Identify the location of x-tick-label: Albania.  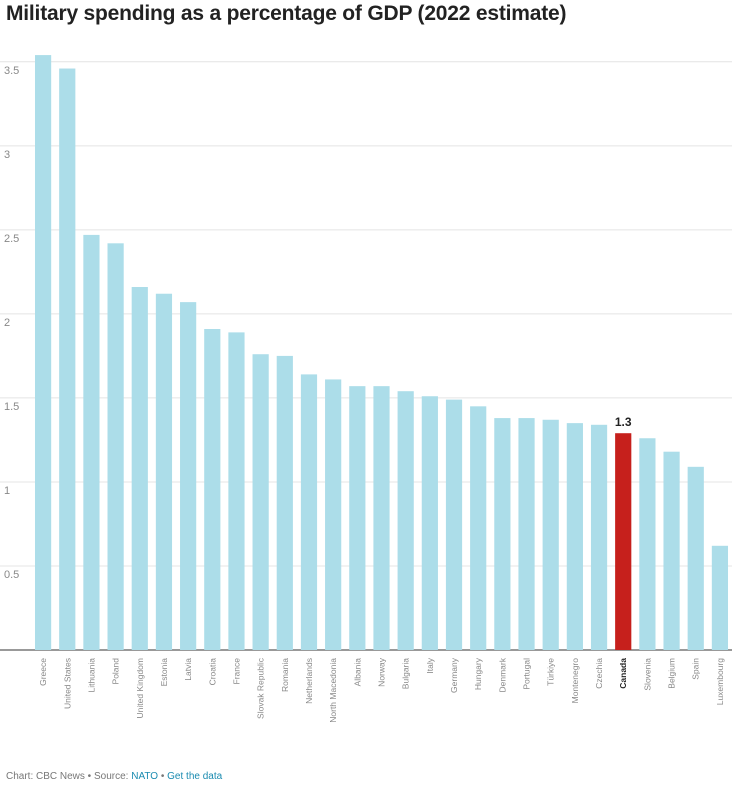
(357, 672).